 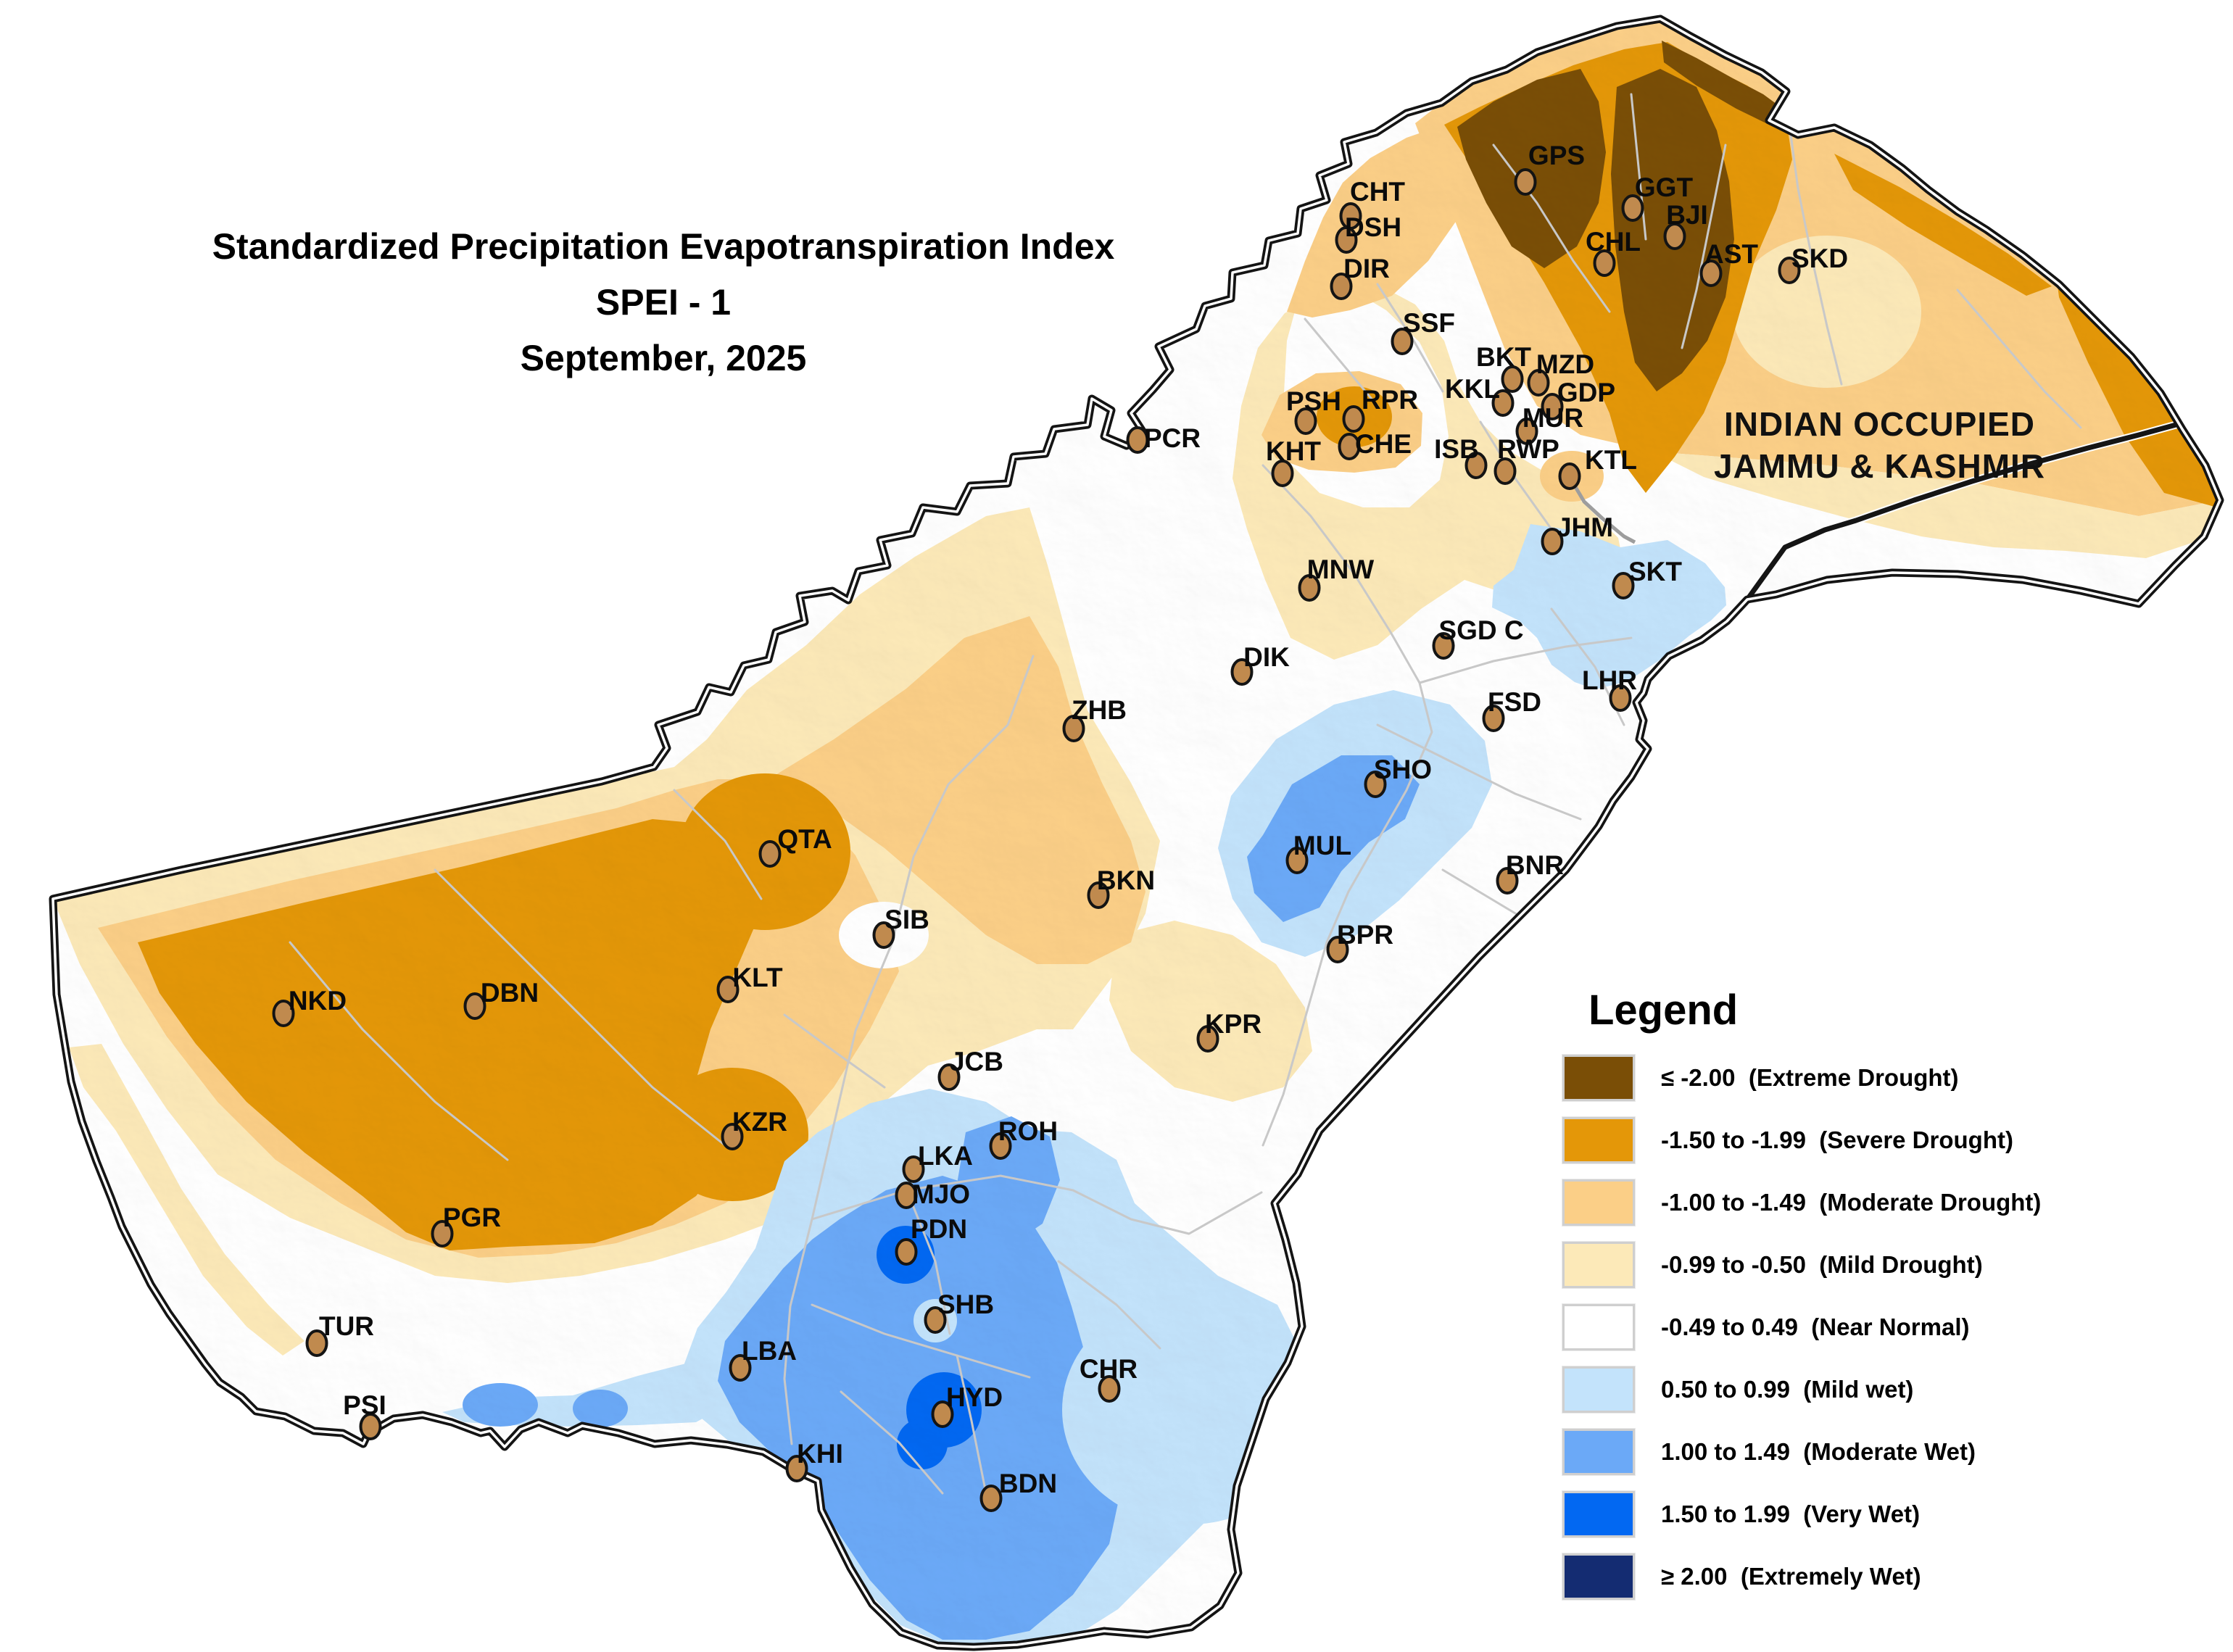 What do you see at coordinates (770, 854) in the screenshot?
I see `station-dot-QTA` at bounding box center [770, 854].